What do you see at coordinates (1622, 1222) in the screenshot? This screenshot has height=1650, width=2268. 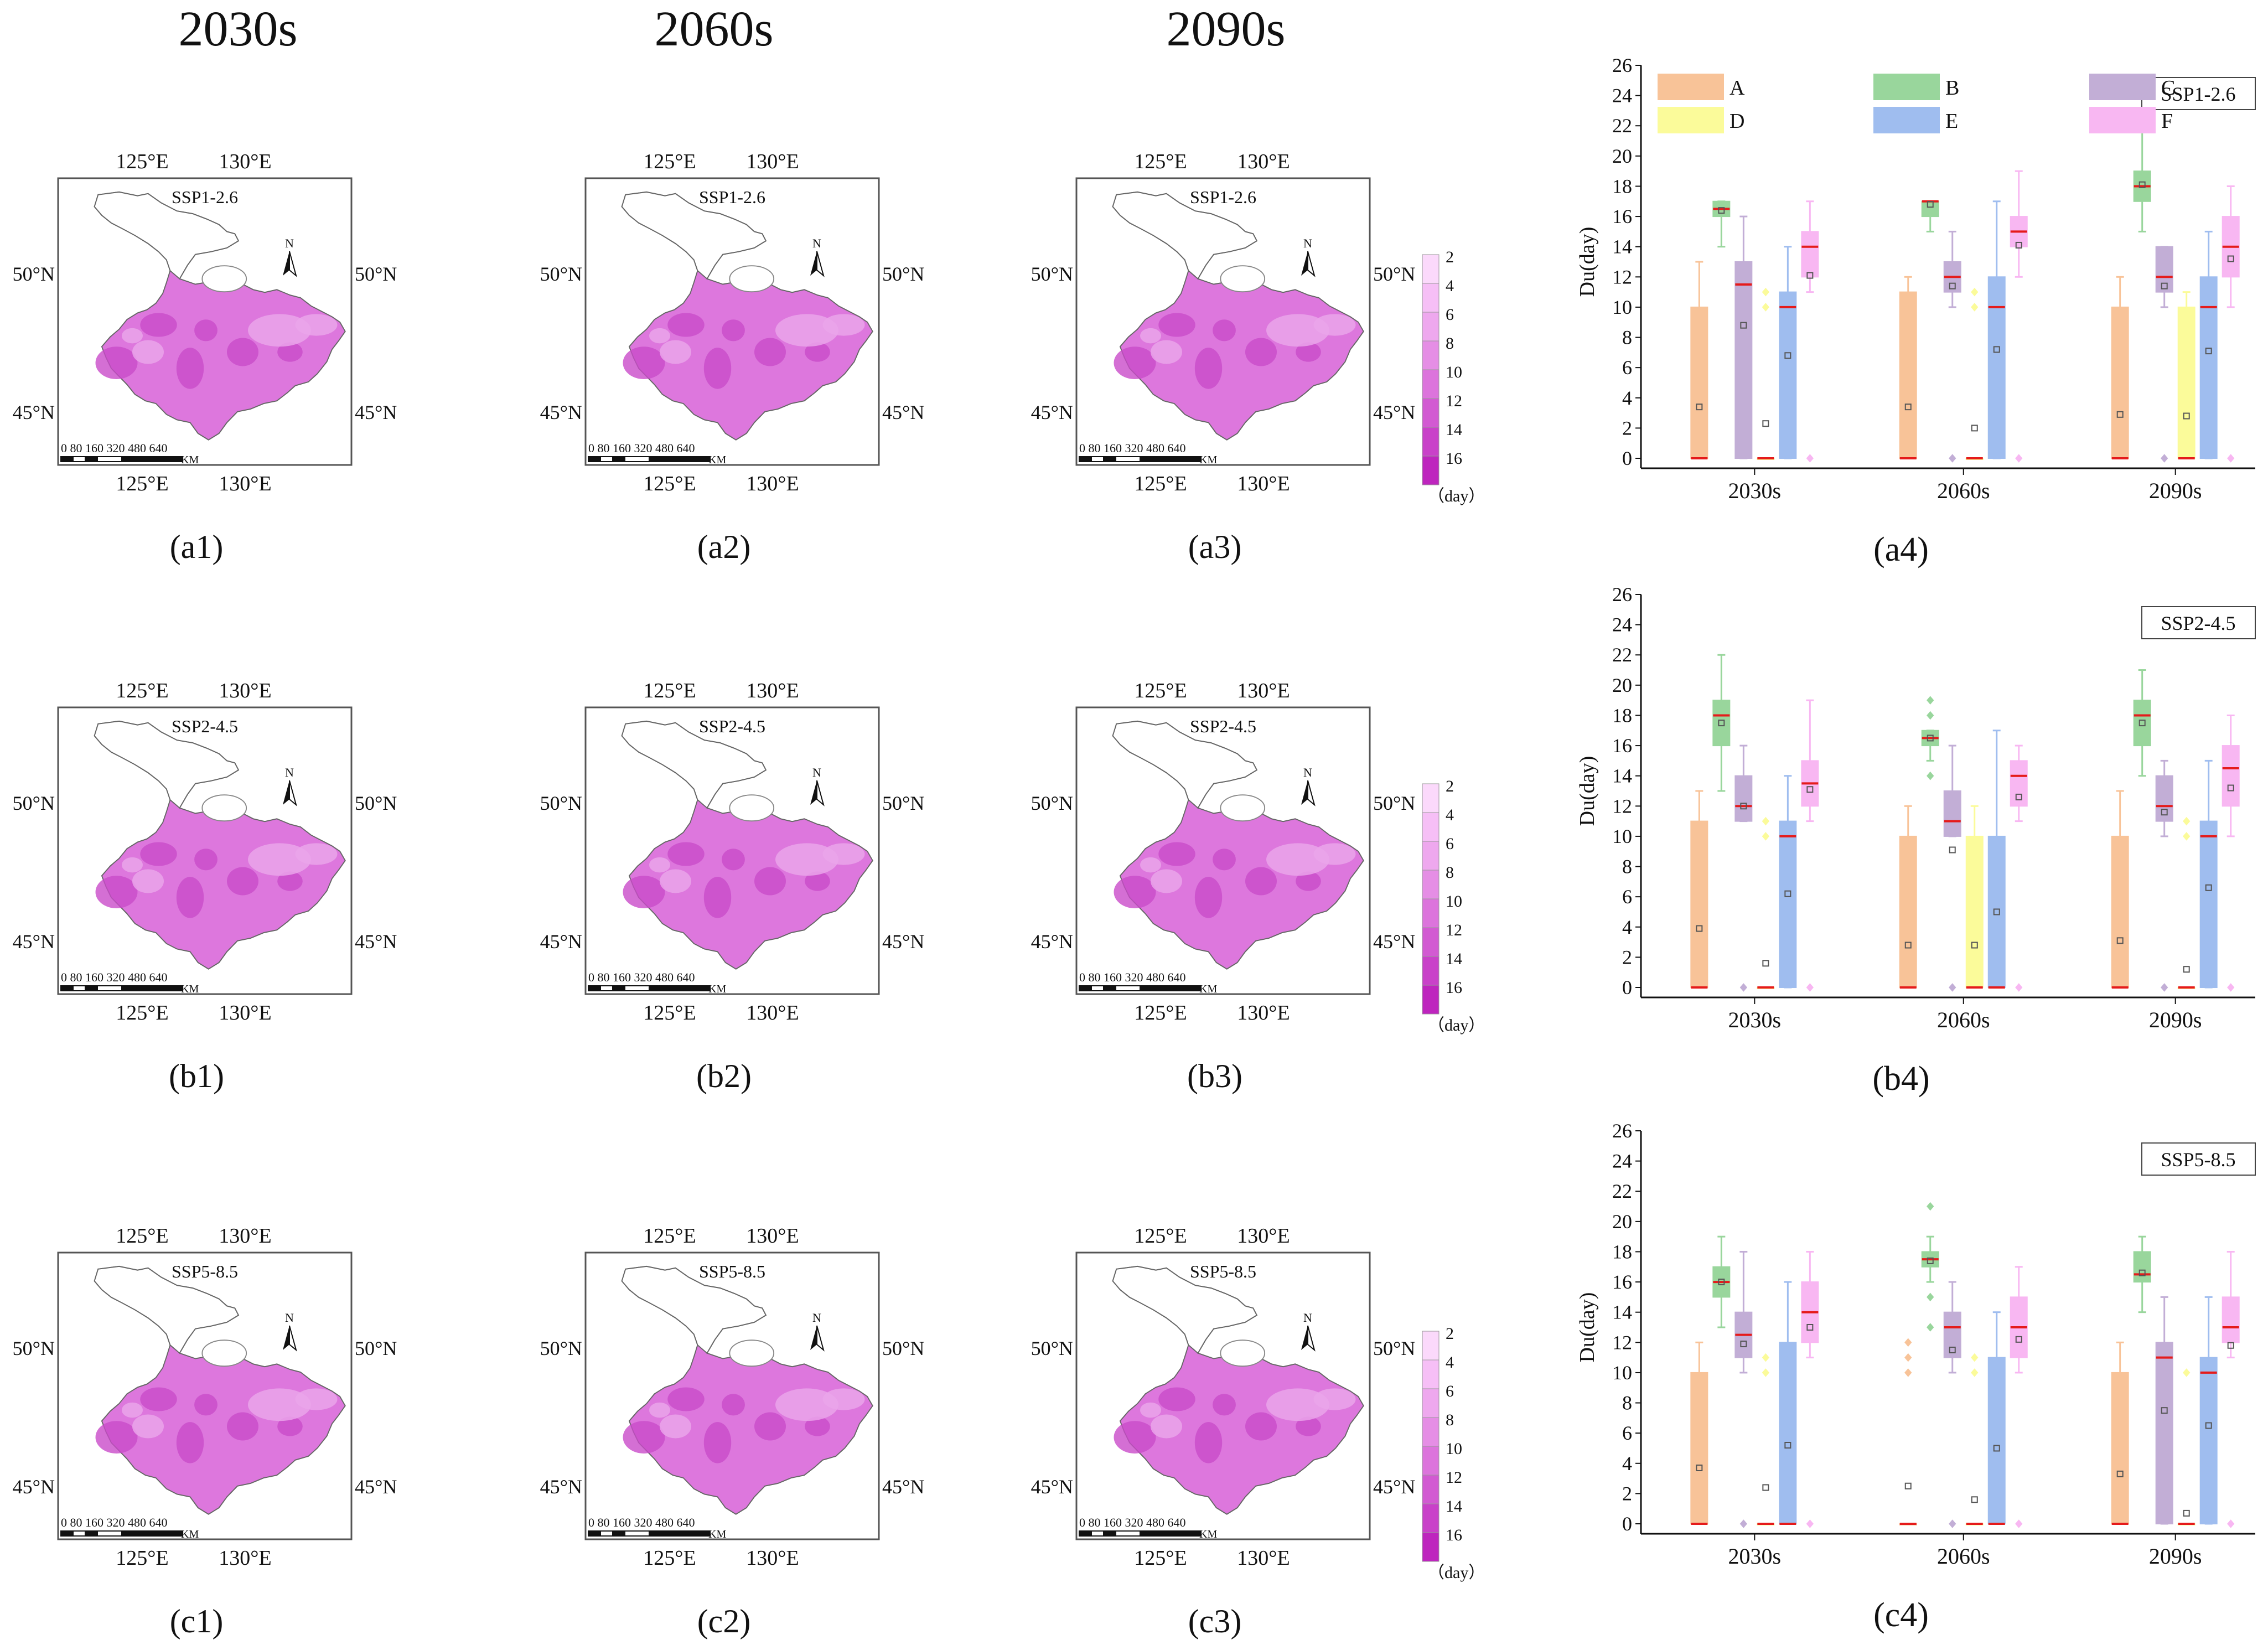 I see `y-tick-label: 20` at bounding box center [1622, 1222].